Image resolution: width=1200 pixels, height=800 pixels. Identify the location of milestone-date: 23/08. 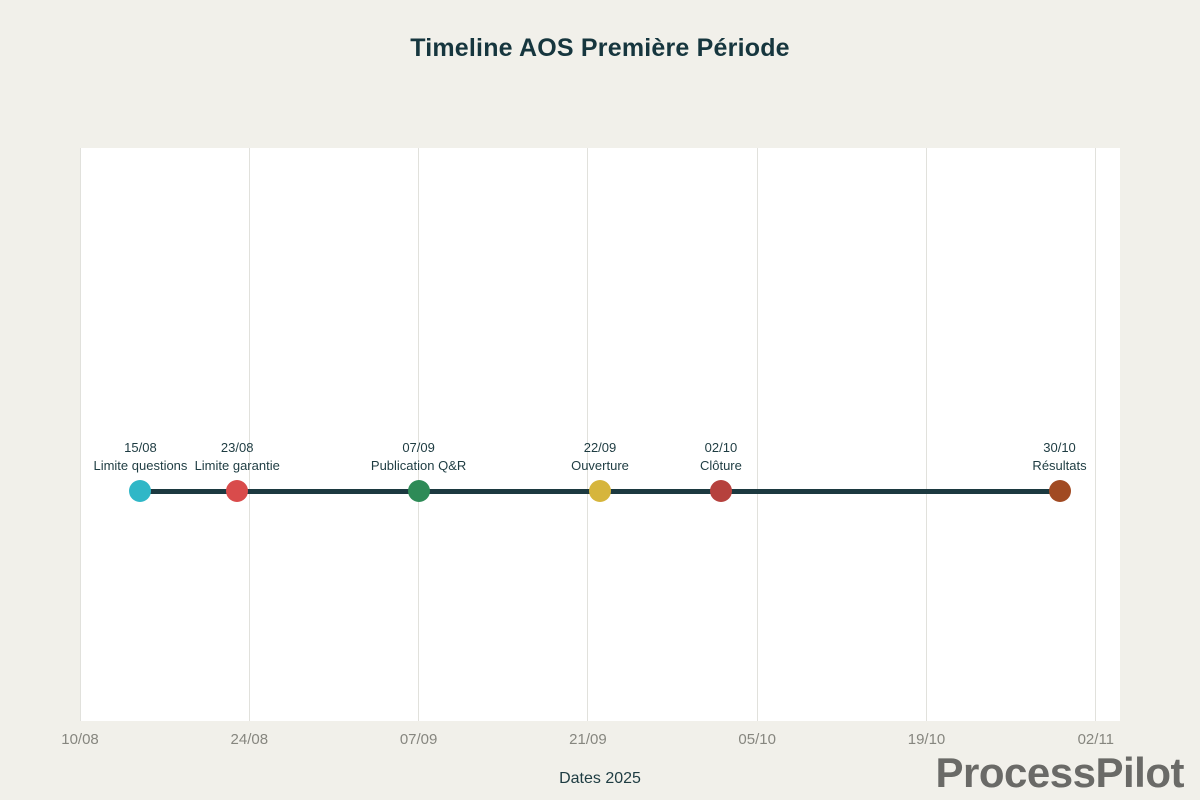
(237, 447).